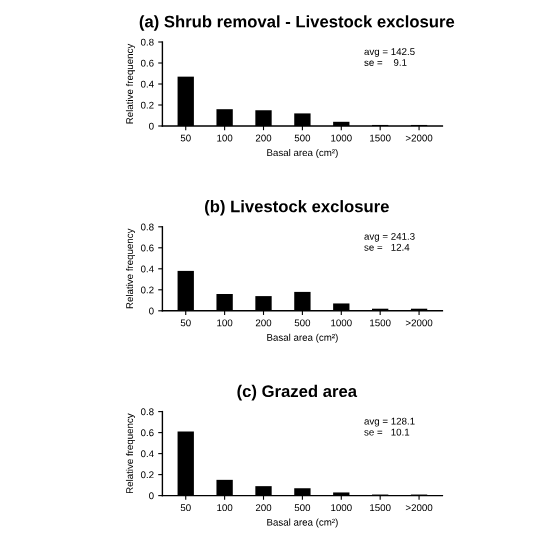  Describe the element at coordinates (297, 23) in the screenshot. I see `chart-title: (a) Shrub removal - Livestock exclosure` at that location.